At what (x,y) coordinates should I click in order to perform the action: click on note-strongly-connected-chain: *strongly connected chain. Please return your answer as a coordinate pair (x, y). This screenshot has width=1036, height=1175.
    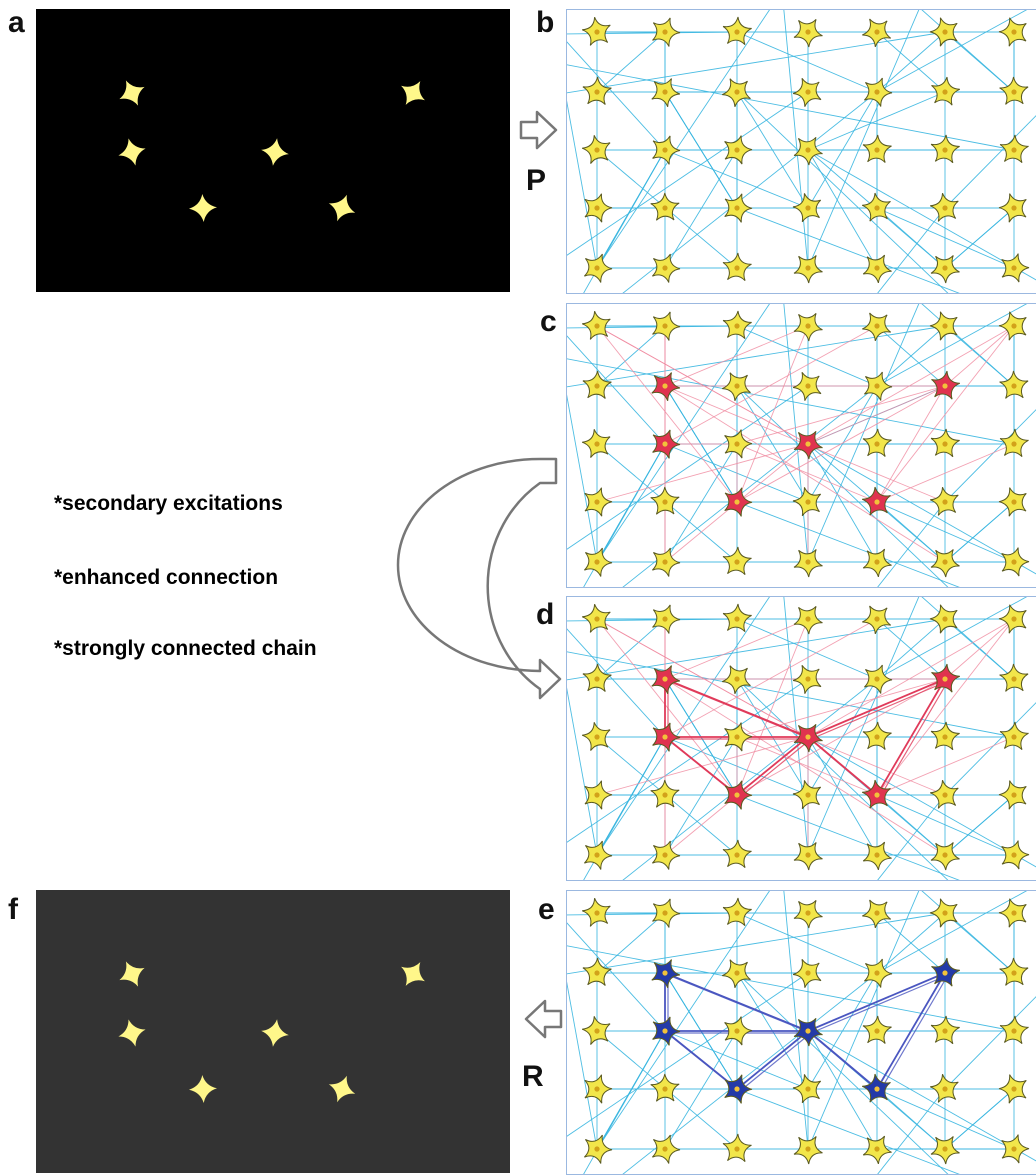
    Looking at the image, I should click on (185, 648).